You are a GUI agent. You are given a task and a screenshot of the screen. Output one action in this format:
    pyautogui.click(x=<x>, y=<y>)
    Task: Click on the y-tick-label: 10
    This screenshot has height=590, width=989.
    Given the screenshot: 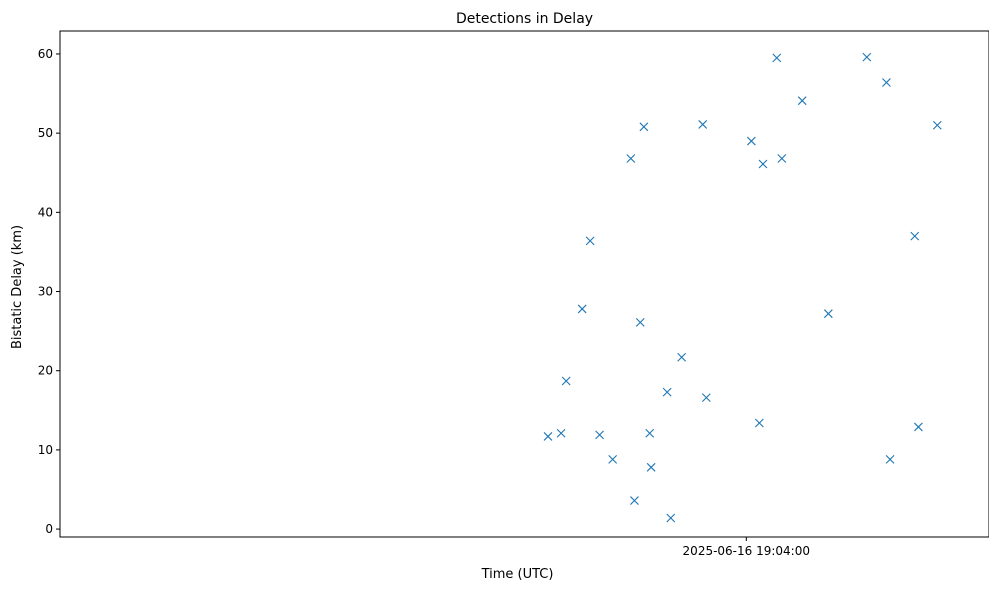 What is the action you would take?
    pyautogui.click(x=45, y=450)
    